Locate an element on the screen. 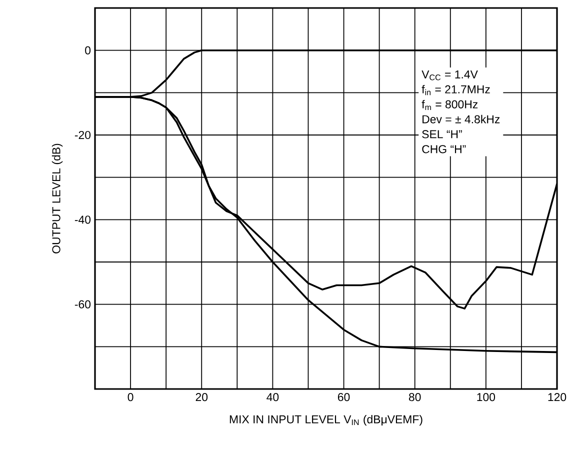 The image size is (582, 456). x-tick-label: 20 is located at coordinates (202, 397).